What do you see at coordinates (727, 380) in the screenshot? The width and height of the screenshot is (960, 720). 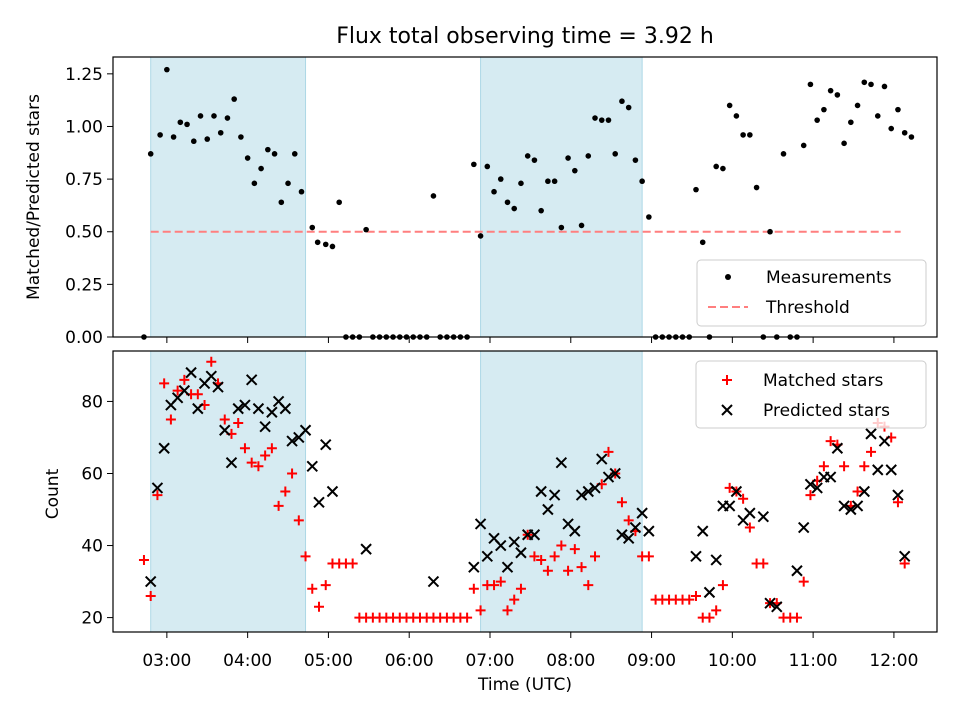 I see `legend-matched-marker` at bounding box center [727, 380].